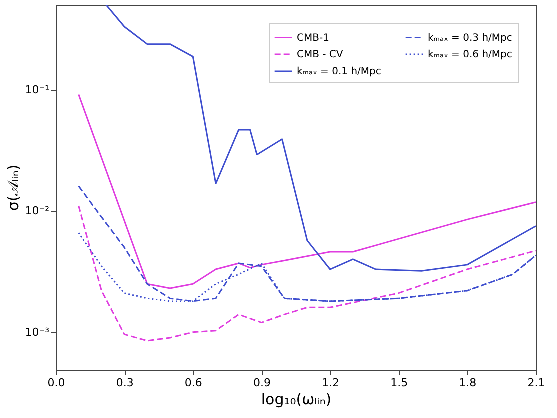 Image resolution: width=557 pixels, height=418 pixels. Describe the element at coordinates (470, 55) in the screenshot. I see `legend-label: kₘₐₓ = 0.6 h/Mpc` at that location.